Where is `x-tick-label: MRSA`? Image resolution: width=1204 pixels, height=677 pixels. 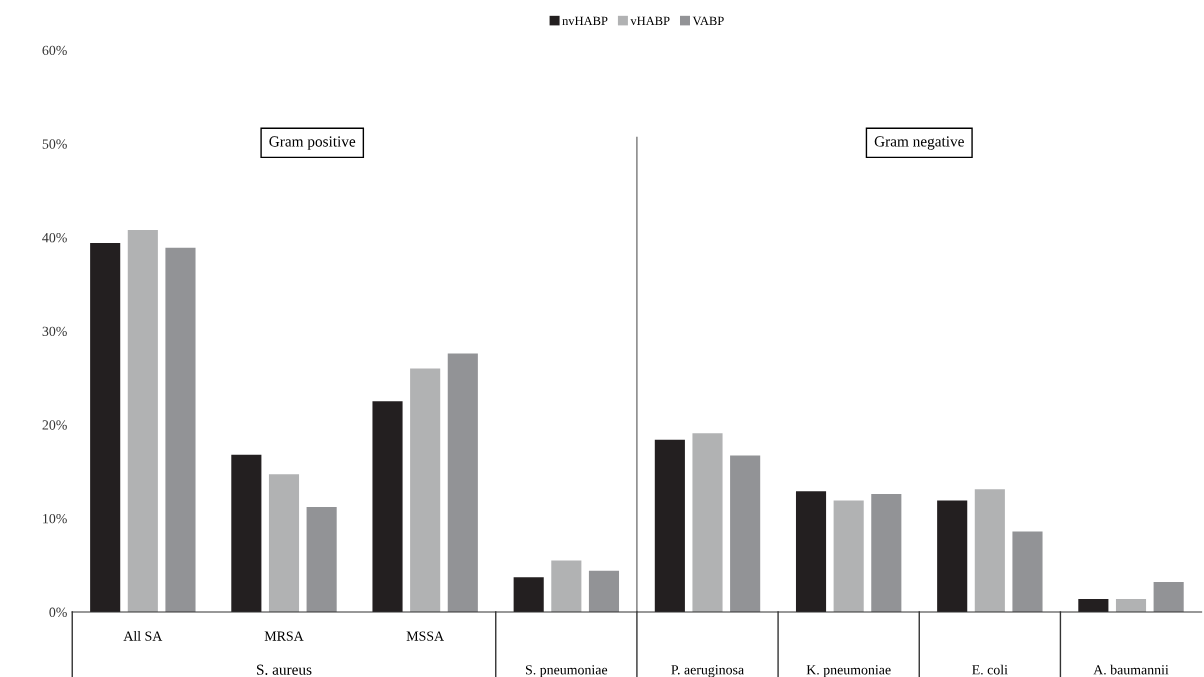
x-tick-label: MRSA is located at coordinates (284, 636).